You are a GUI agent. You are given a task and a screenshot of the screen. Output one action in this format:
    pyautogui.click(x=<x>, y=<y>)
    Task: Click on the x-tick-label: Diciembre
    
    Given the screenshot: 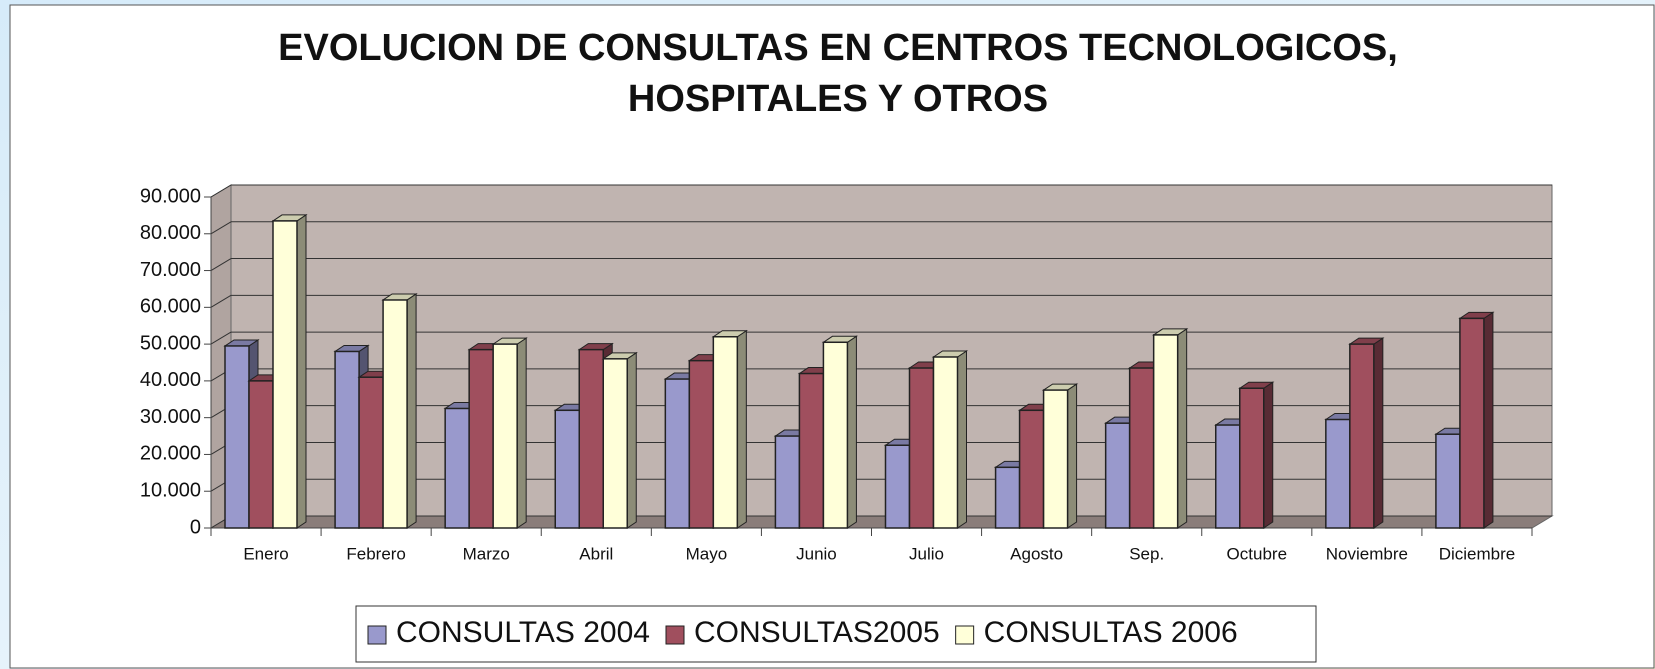 What is the action you would take?
    pyautogui.click(x=1477, y=553)
    